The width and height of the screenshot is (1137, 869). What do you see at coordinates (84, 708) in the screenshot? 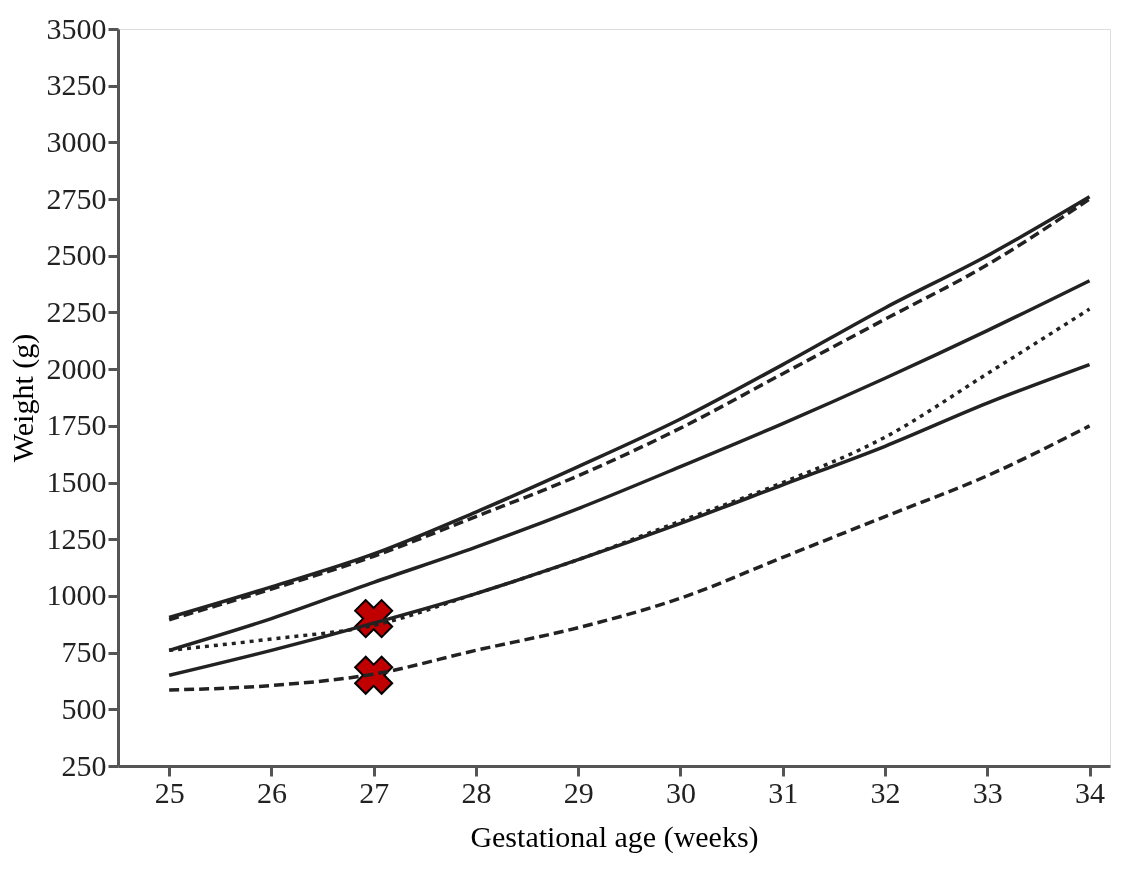
I see `y-tick-label: 500` at bounding box center [84, 708].